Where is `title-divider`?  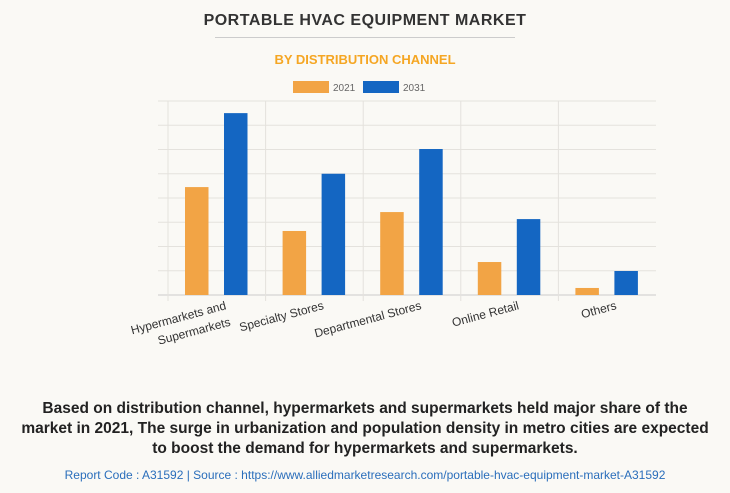 title-divider is located at coordinates (365, 37).